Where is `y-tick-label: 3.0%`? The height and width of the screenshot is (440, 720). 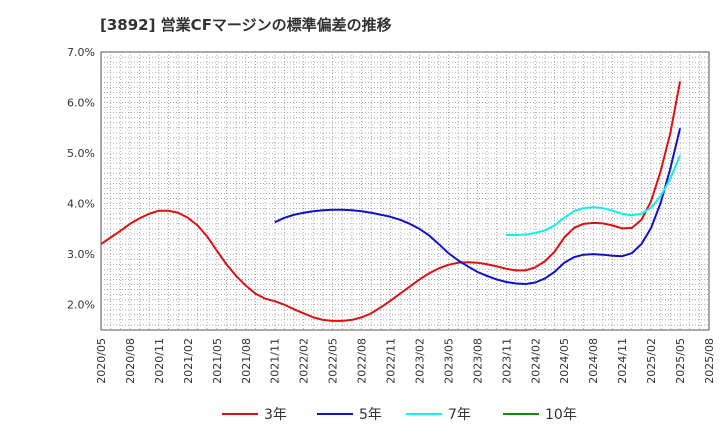 y-tick-label: 3.0% is located at coordinates (81, 254).